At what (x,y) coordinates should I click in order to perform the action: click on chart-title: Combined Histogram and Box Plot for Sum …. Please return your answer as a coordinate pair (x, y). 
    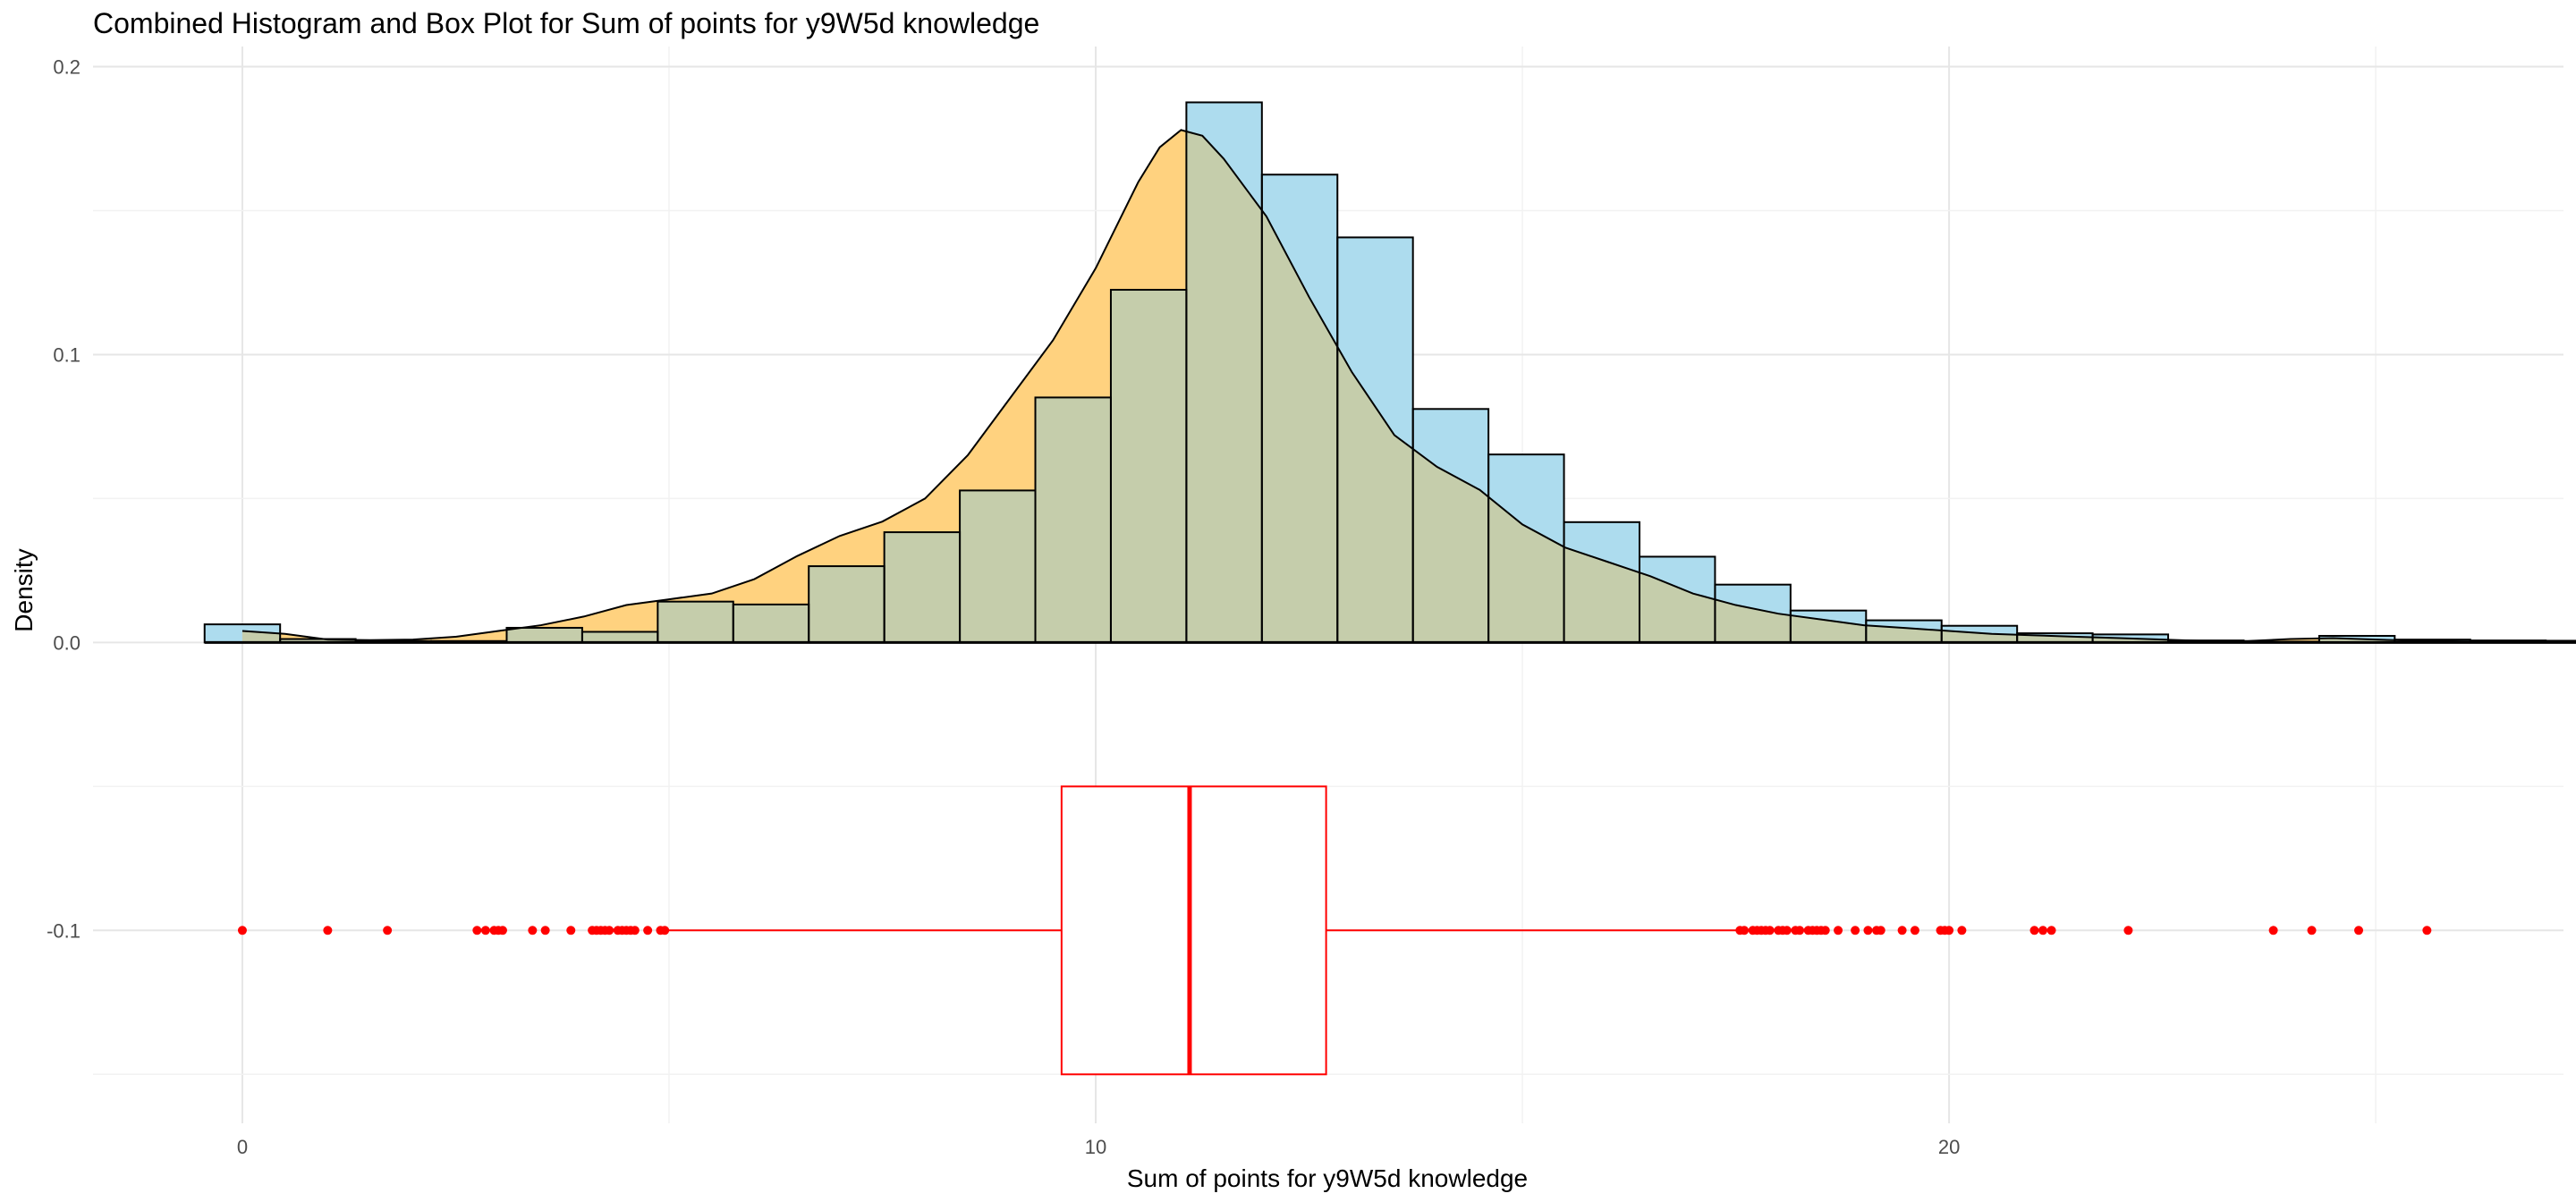
    Looking at the image, I should click on (566, 23).